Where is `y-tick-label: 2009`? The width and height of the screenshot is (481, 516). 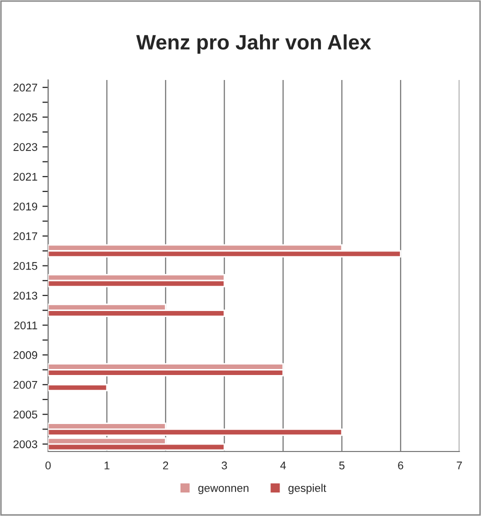 y-tick-label: 2009 is located at coordinates (26, 355).